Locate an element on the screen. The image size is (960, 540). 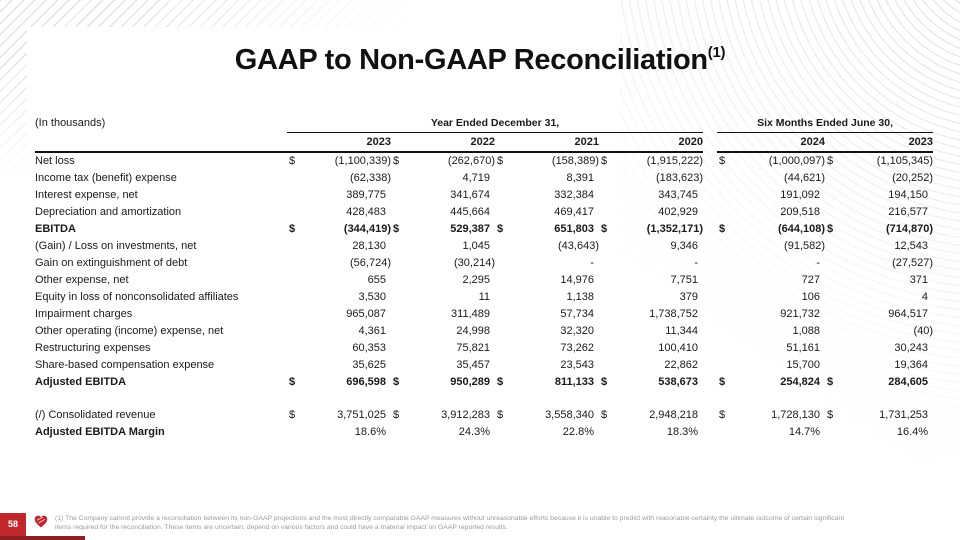
row-label: (/) Consolidated revenue is located at coordinates (95, 415).